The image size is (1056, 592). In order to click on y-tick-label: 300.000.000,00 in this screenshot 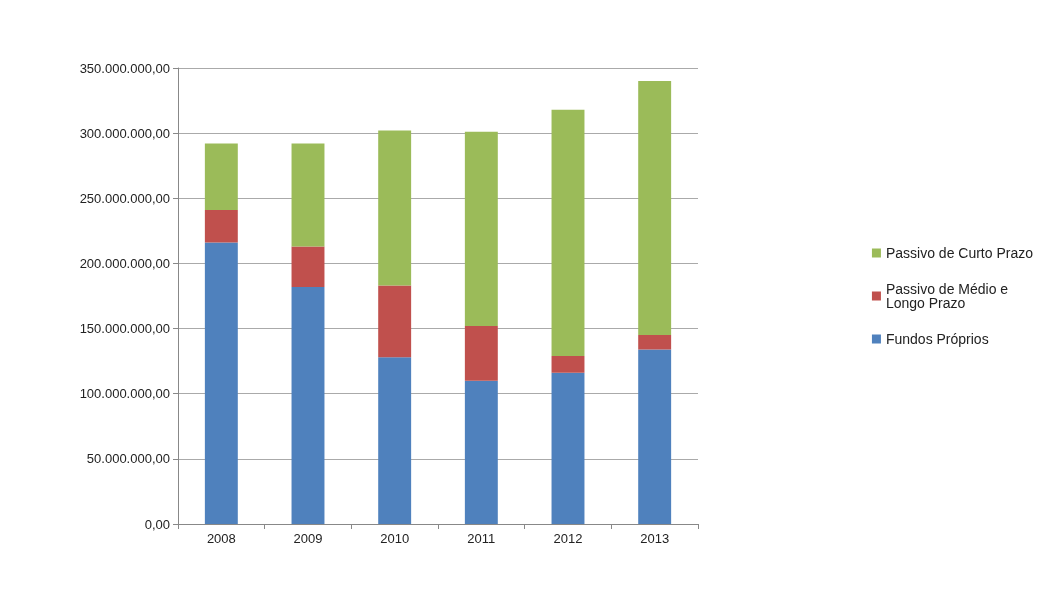, I will do `click(124, 133)`.